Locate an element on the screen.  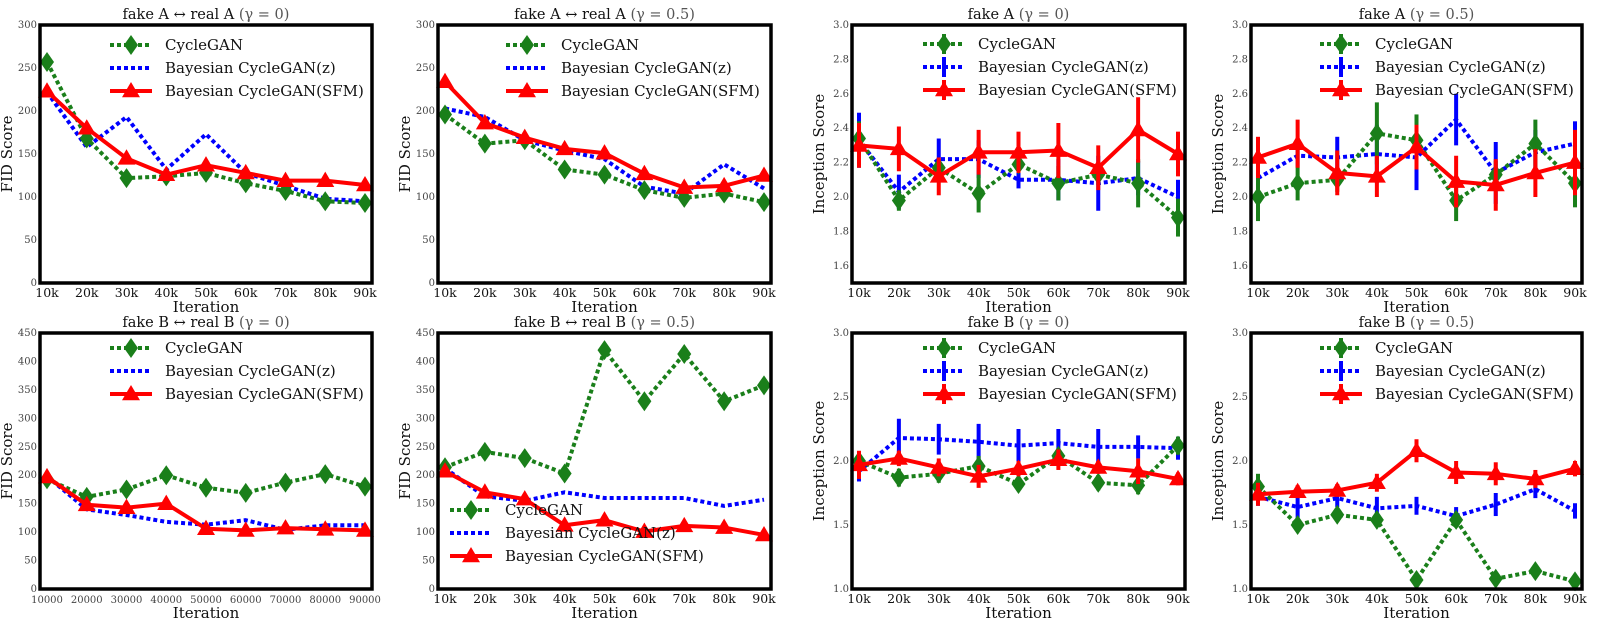
x-tick-label: 30k is located at coordinates (939, 292).